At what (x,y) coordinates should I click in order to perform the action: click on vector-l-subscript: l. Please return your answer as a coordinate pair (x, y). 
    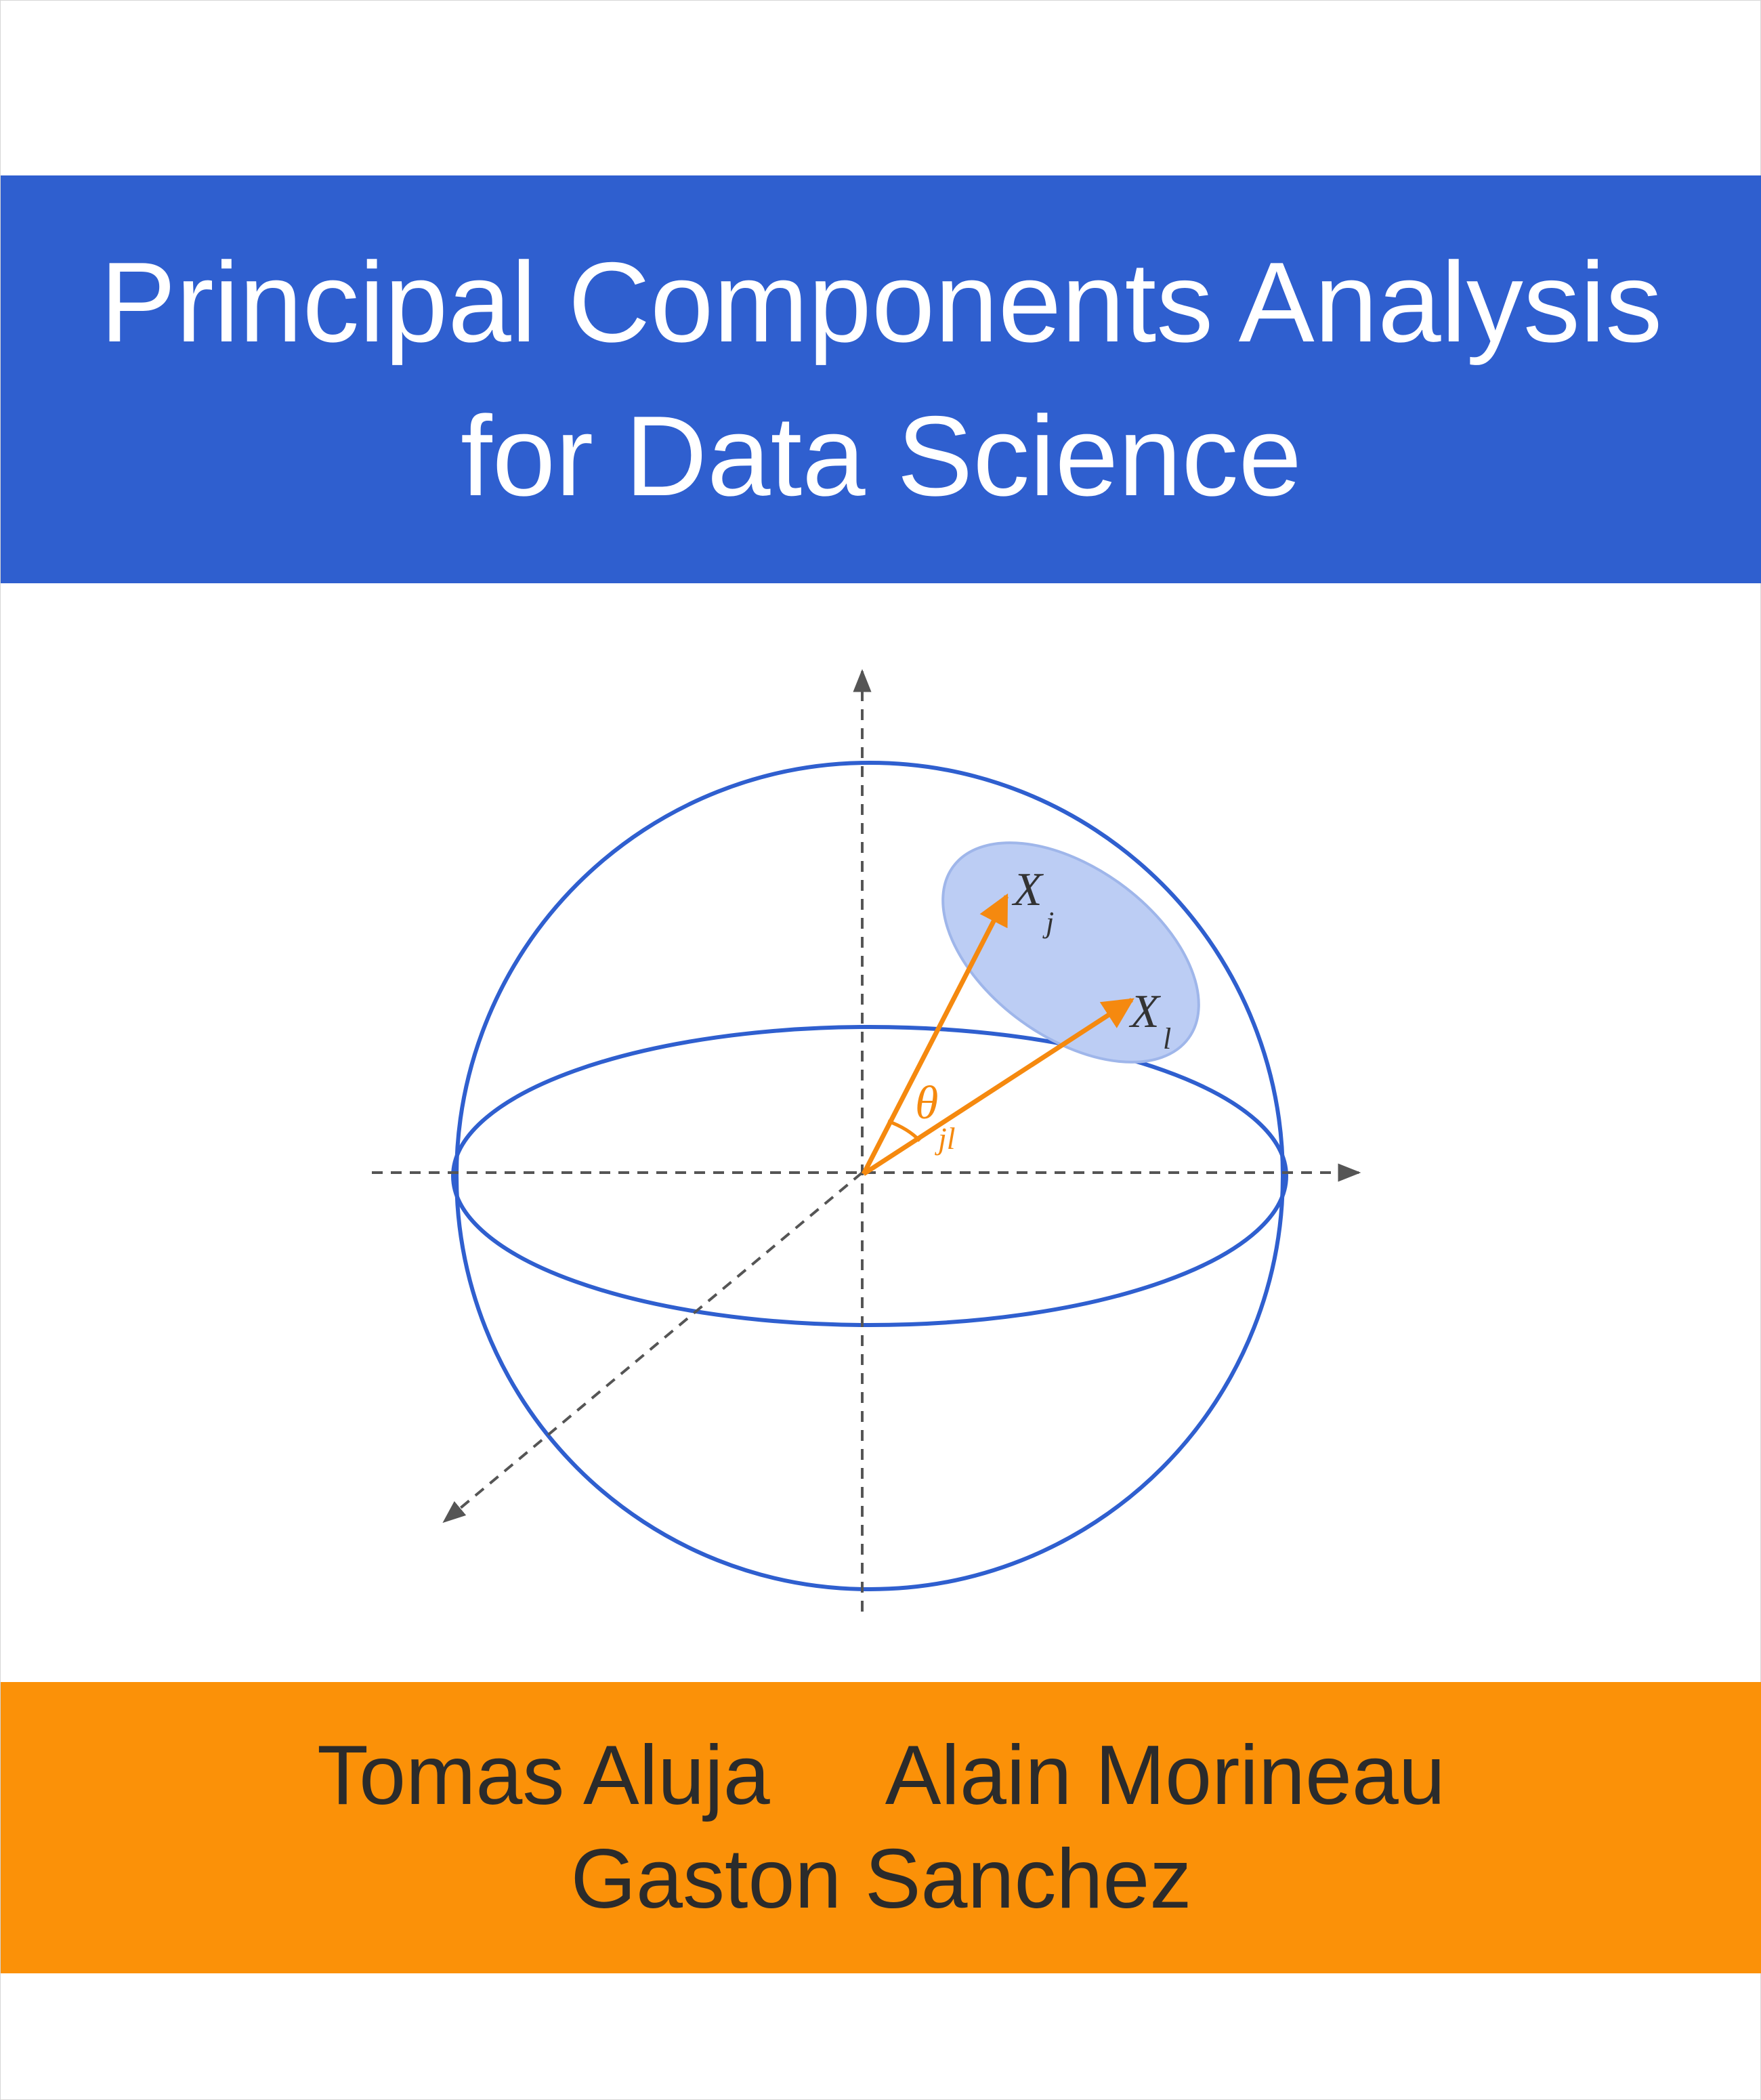
    Looking at the image, I should click on (1167, 1038).